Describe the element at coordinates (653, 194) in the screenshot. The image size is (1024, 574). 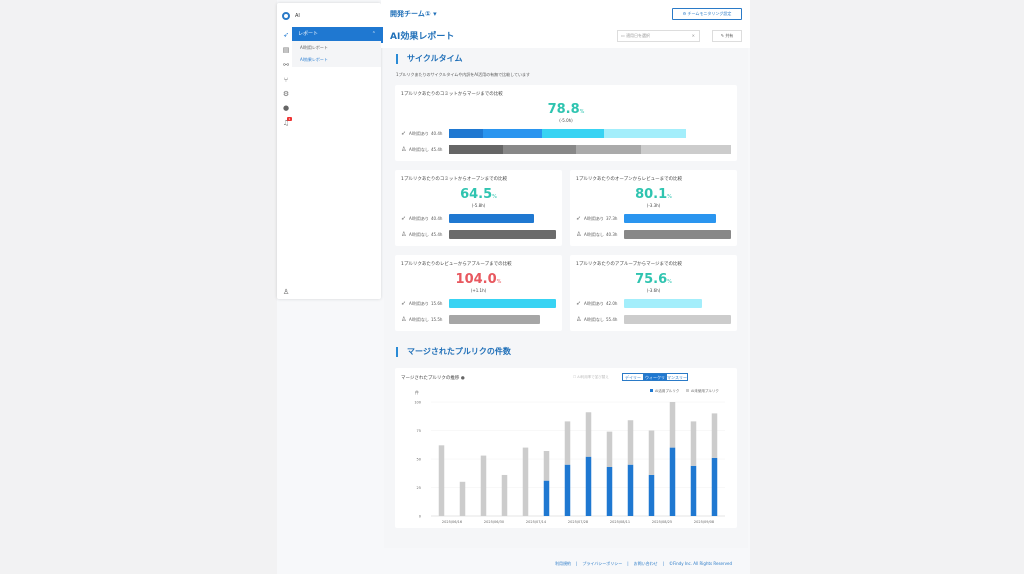
I see `percent-value: 80.1%` at that location.